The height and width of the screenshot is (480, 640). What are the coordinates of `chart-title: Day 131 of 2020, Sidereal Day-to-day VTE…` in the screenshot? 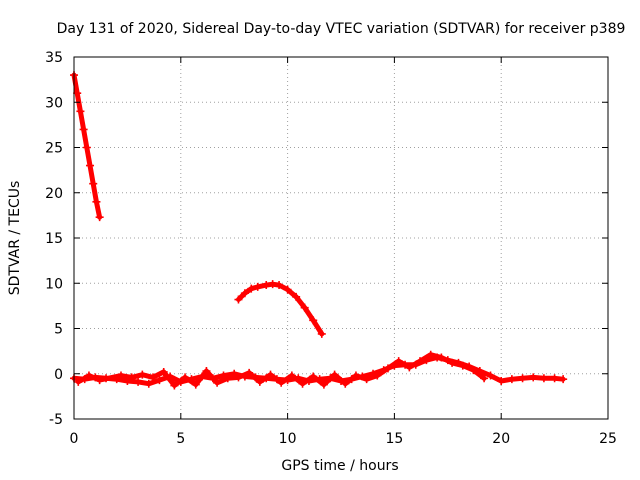 It's located at (341, 29).